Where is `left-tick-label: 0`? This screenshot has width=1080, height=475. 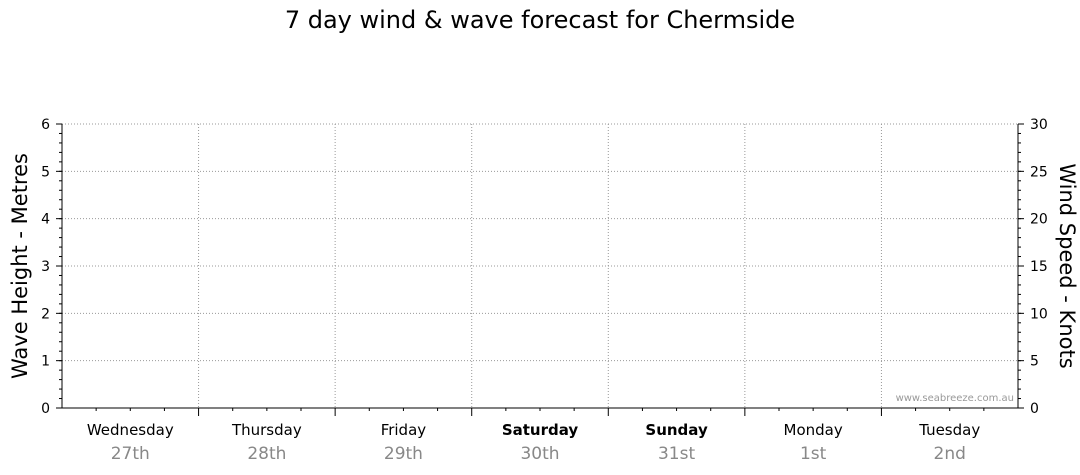
left-tick-label: 0 is located at coordinates (45, 409).